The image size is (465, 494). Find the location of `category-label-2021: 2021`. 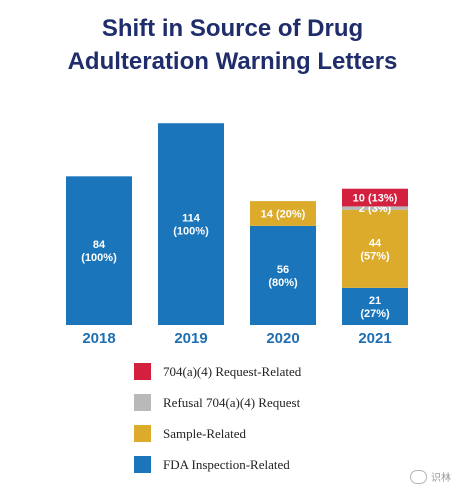

category-label-2021: 2021 is located at coordinates (374, 338).